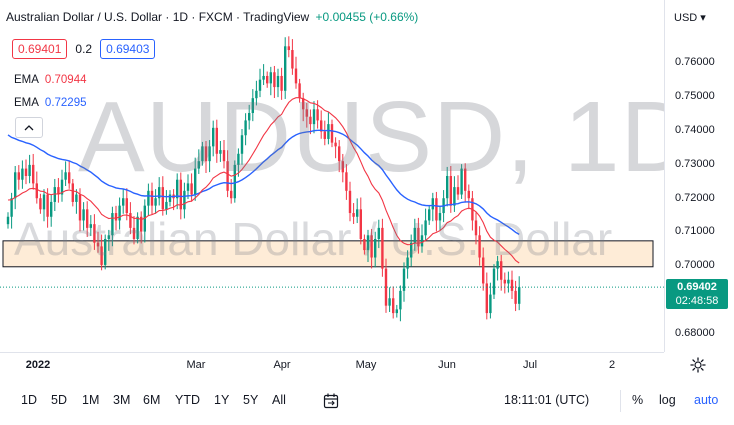 This screenshot has width=734, height=425. What do you see at coordinates (50, 80) in the screenshot?
I see `ema-legend-1: EMA 0.70944` at bounding box center [50, 80].